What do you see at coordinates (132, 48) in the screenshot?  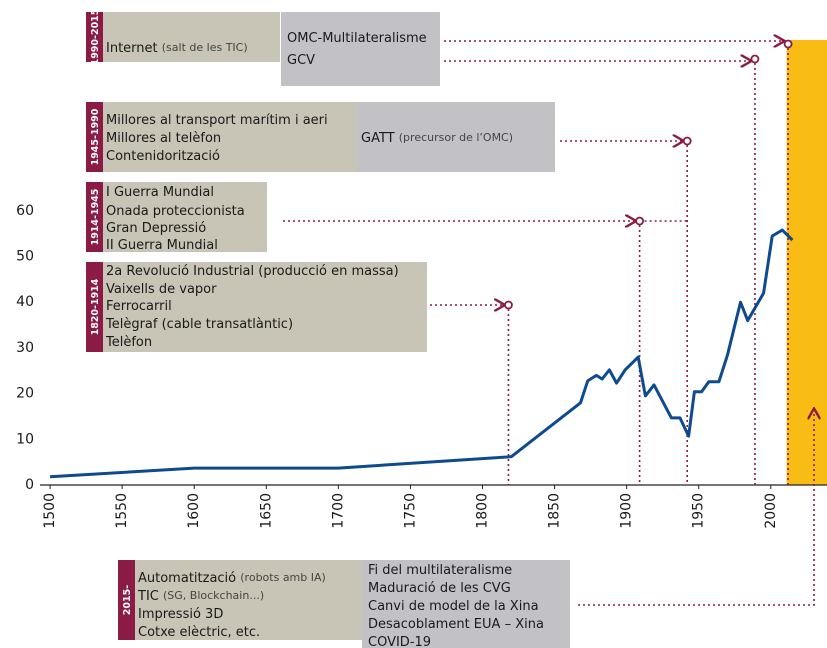 I see `annotation-main: Internet` at bounding box center [132, 48].